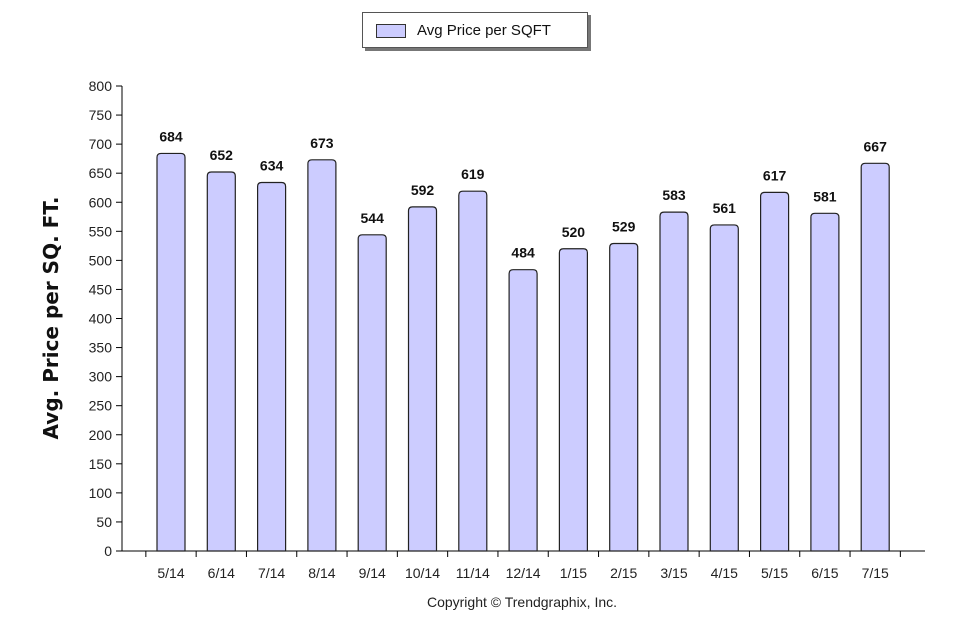 This screenshot has height=644, width=968. Describe the element at coordinates (373, 218) in the screenshot. I see `bar-value-label: 544` at that location.